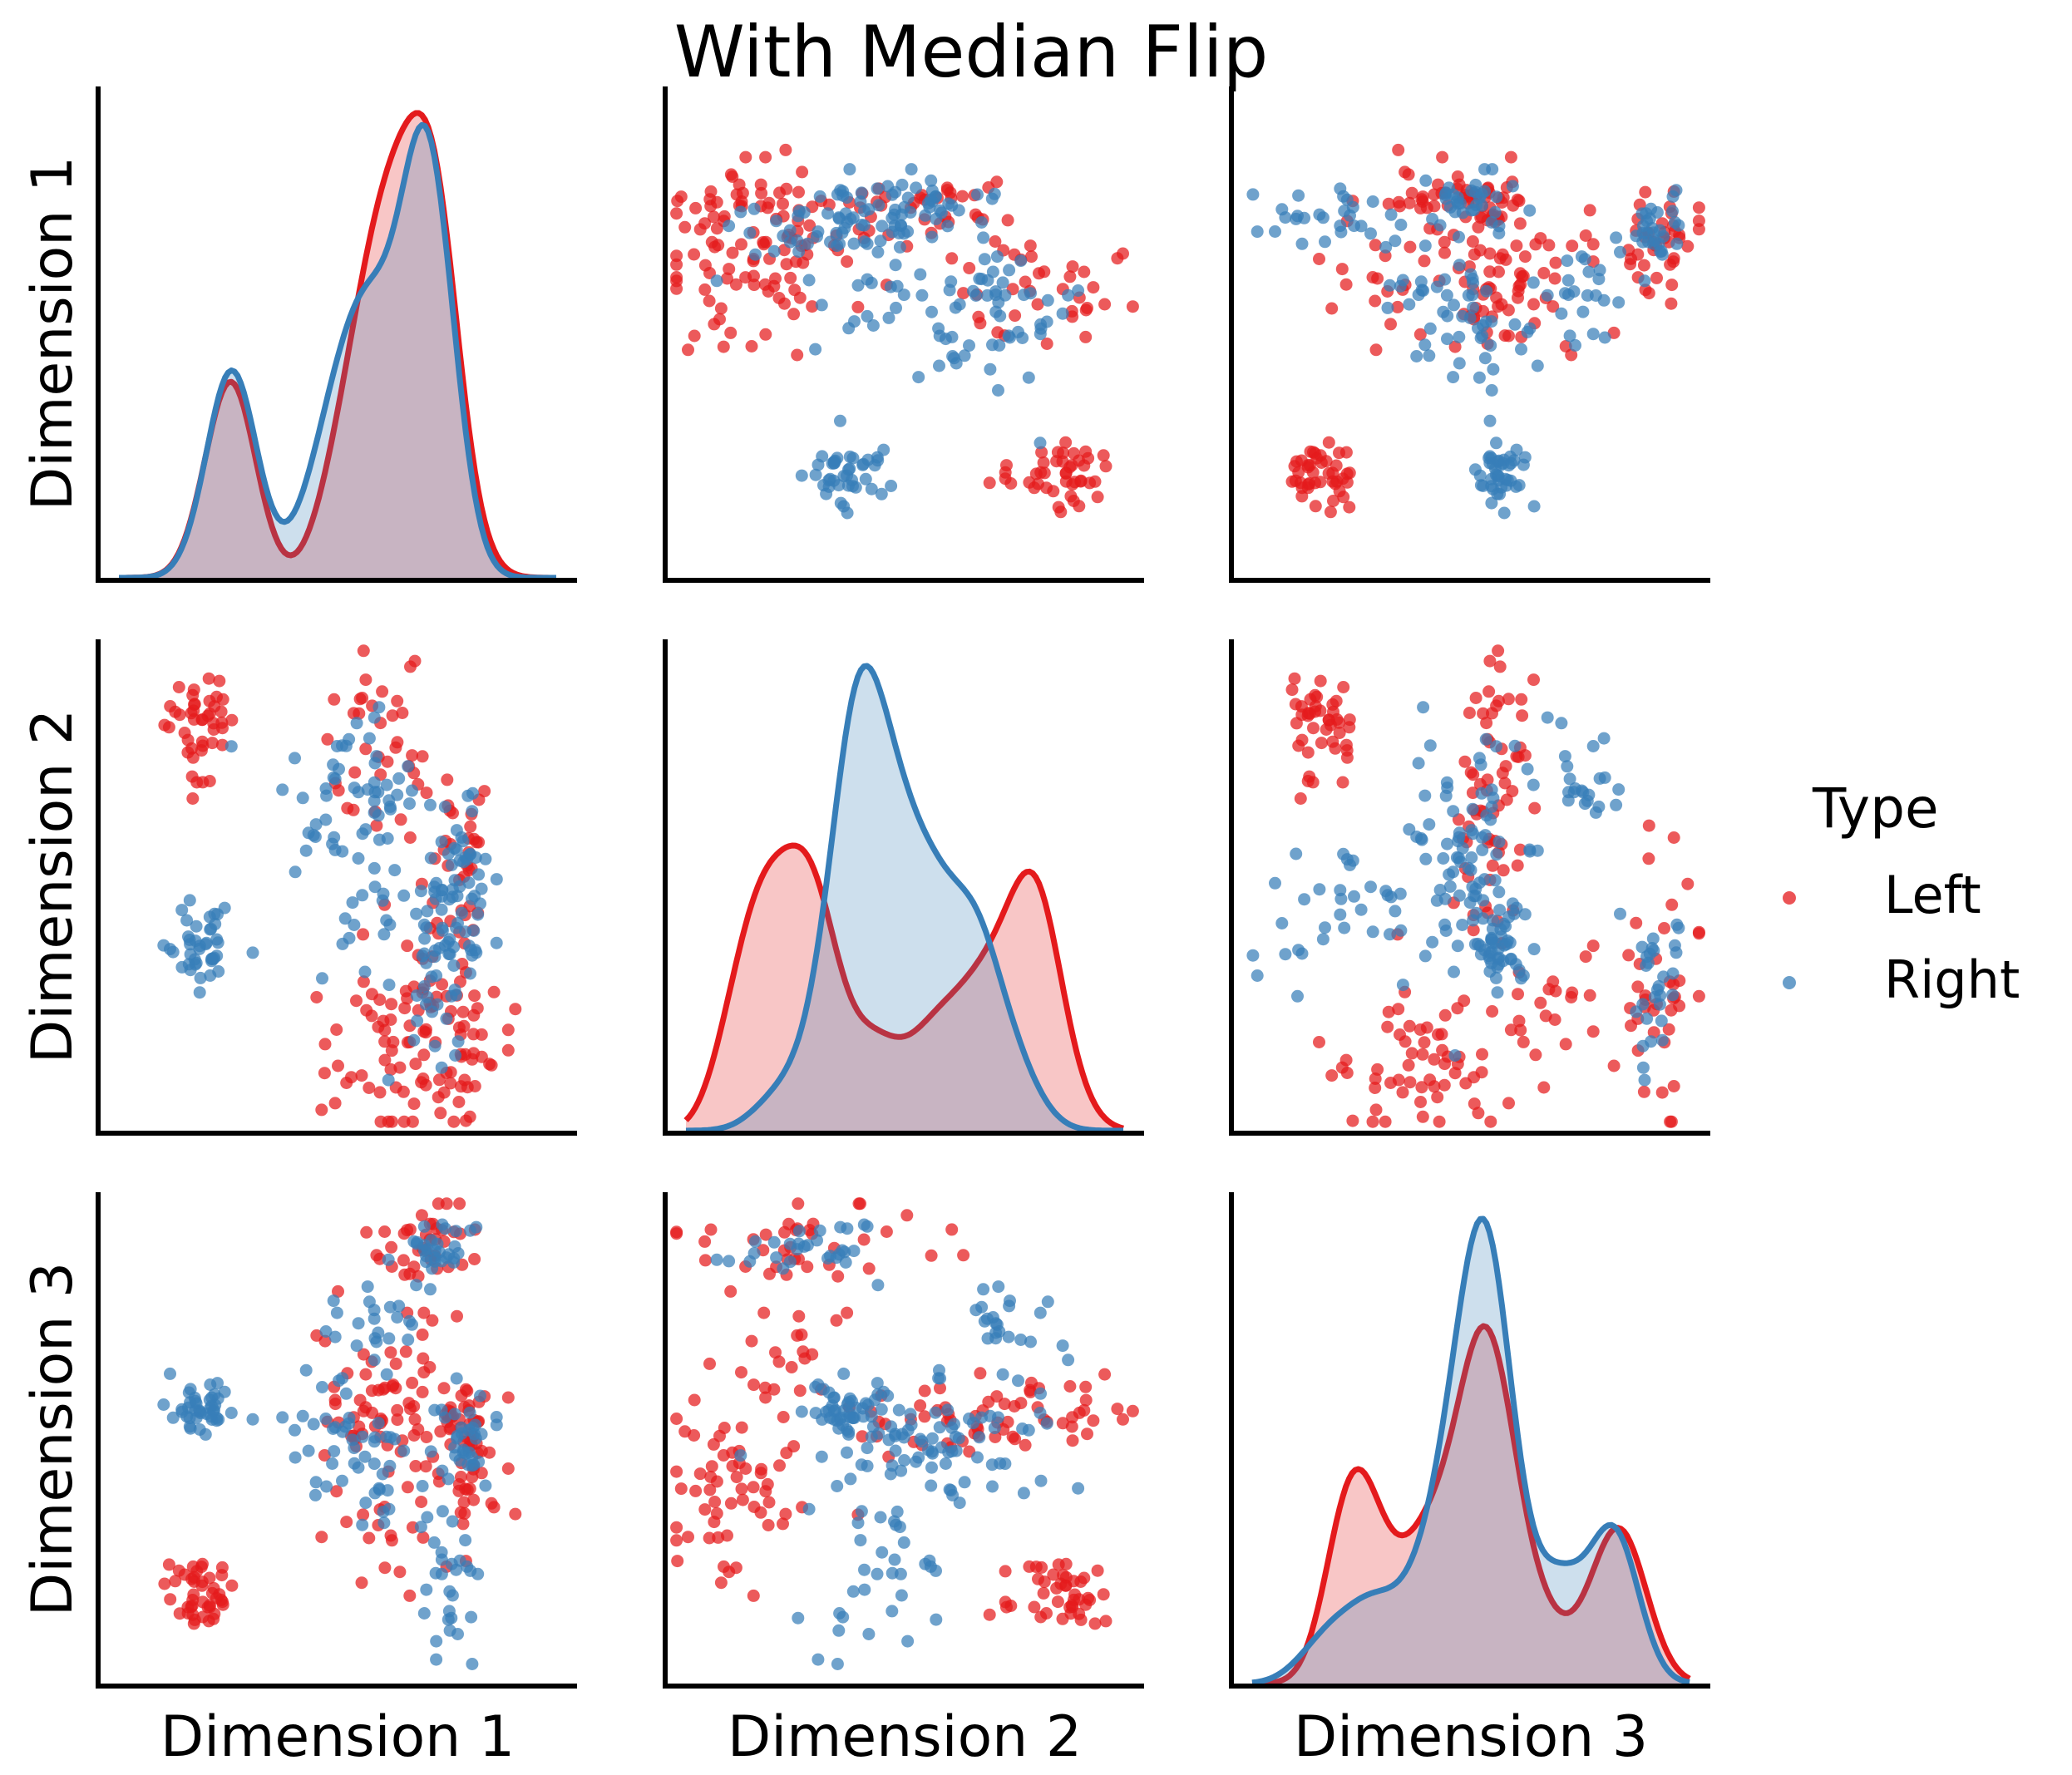 This screenshot has height=1775, width=2072. Describe the element at coordinates (336, 887) in the screenshot. I see `panel-r2-c1` at that location.